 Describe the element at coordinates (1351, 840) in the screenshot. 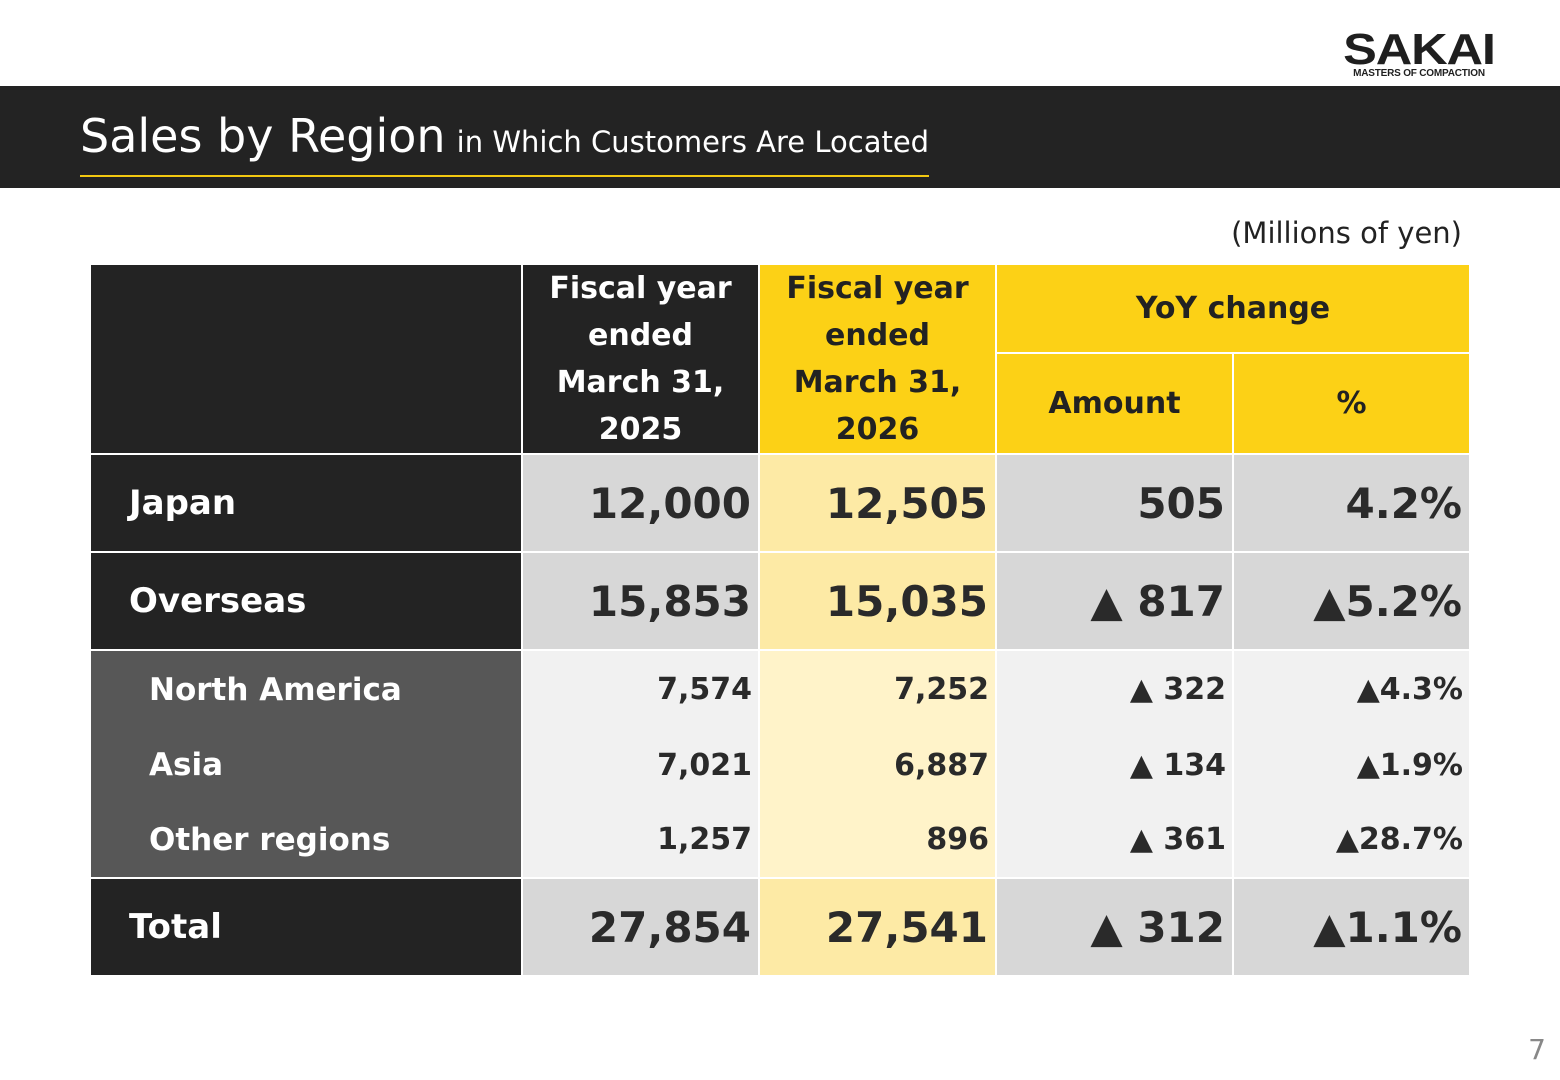

I see `cell-percent: ▲28.7%` at that location.